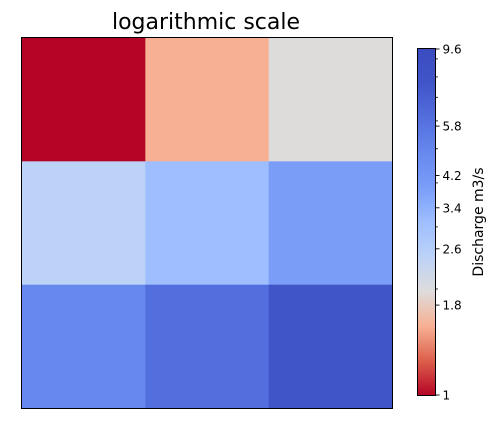  I want to click on heatmap-cell-r1-c2, so click(330, 223).